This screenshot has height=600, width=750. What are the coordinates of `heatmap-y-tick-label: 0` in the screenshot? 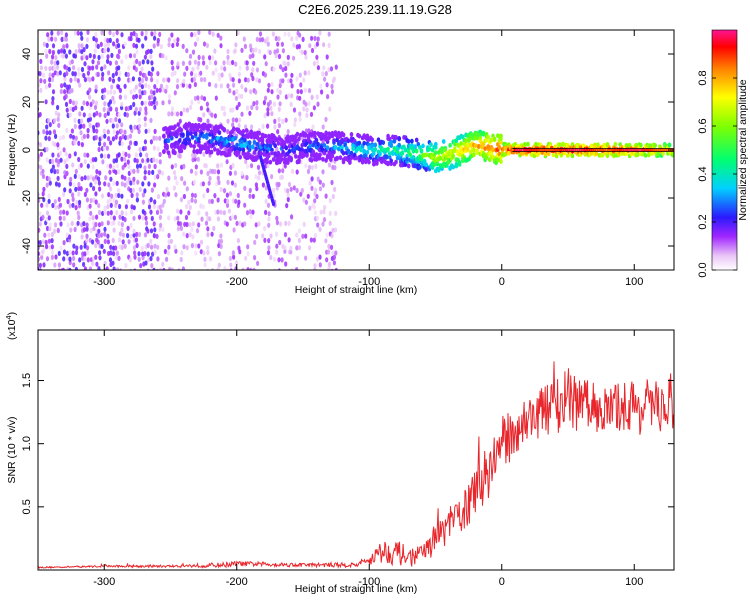 It's located at (27, 150).